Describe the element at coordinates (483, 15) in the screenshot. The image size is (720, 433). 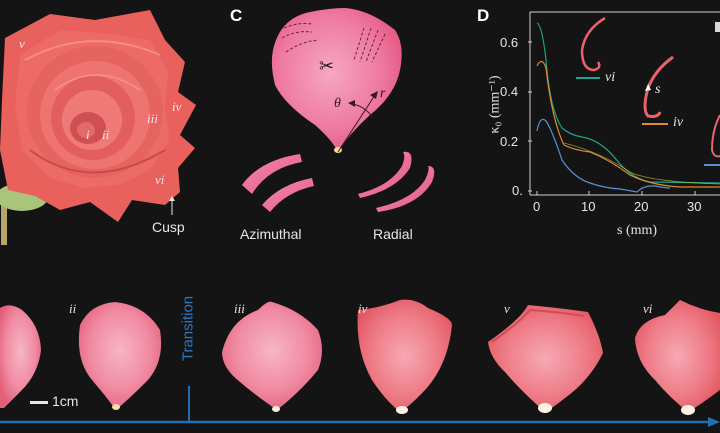
I see `panel-d-letter: D` at that location.